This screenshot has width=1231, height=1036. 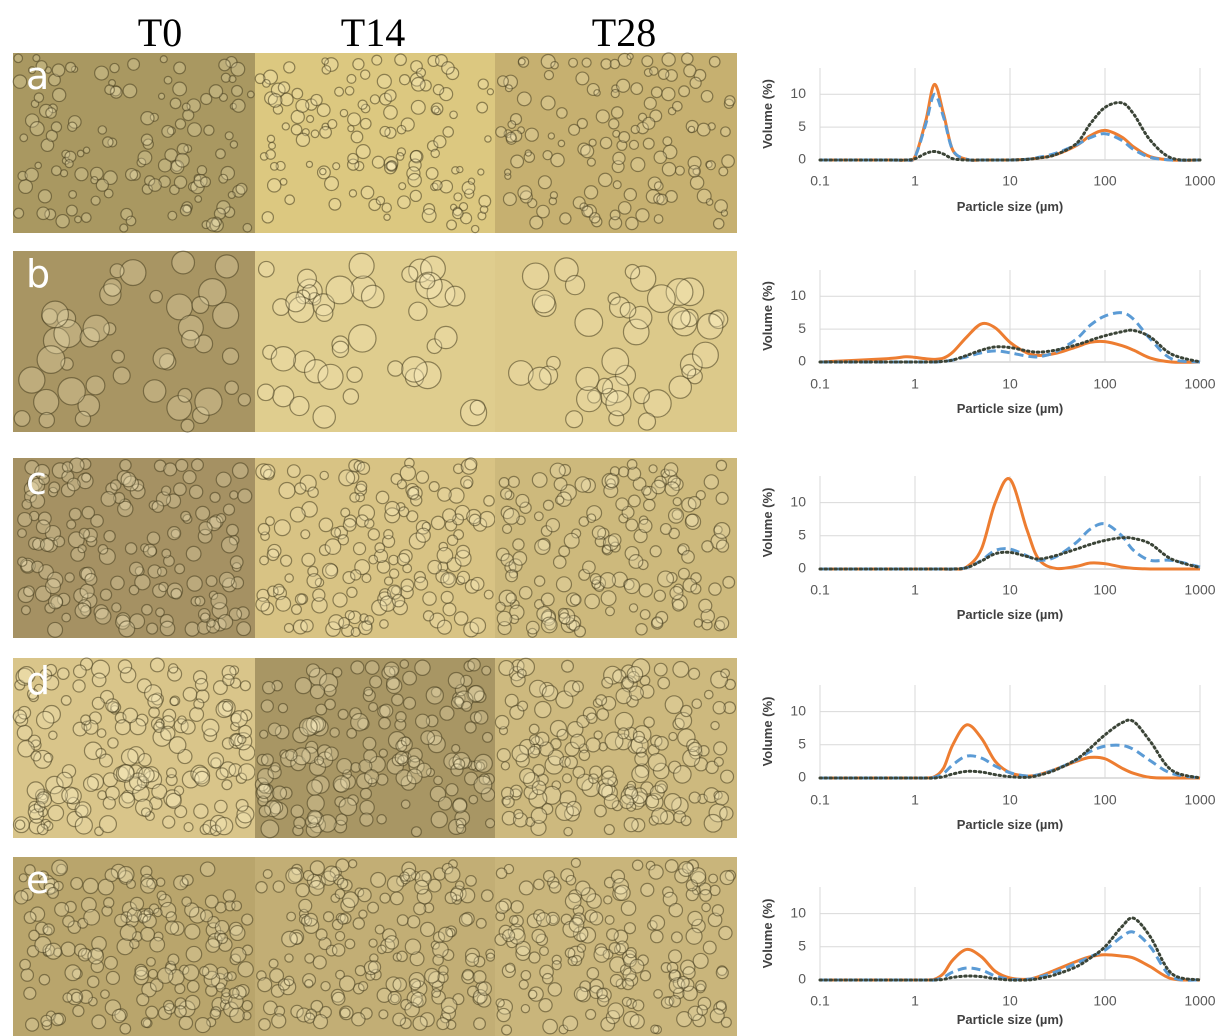 I want to click on y-axis-title: Volume (%), so click(x=767, y=114).